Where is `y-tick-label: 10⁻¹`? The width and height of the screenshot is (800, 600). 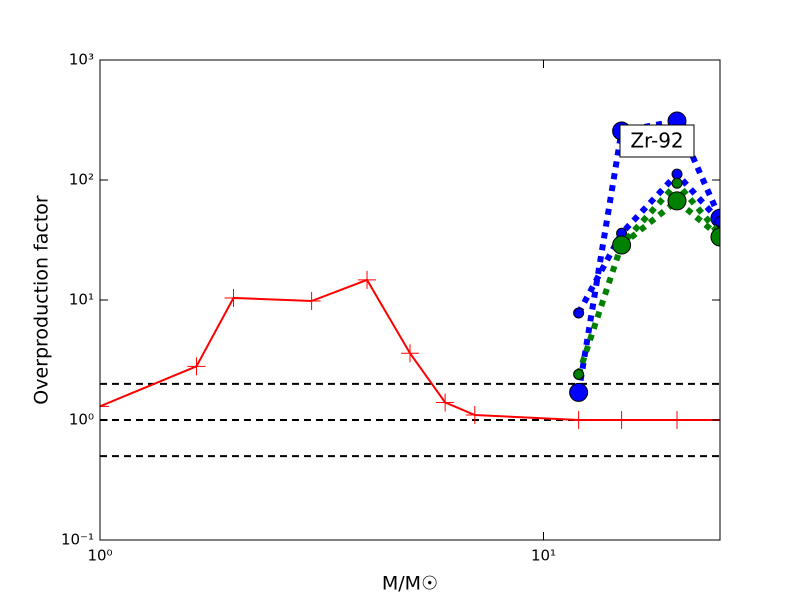 y-tick-label: 10⁻¹ is located at coordinates (77, 540).